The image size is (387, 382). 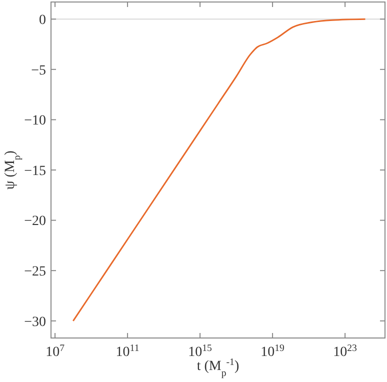 I want to click on y-tick-label: −10, so click(x=35, y=121).